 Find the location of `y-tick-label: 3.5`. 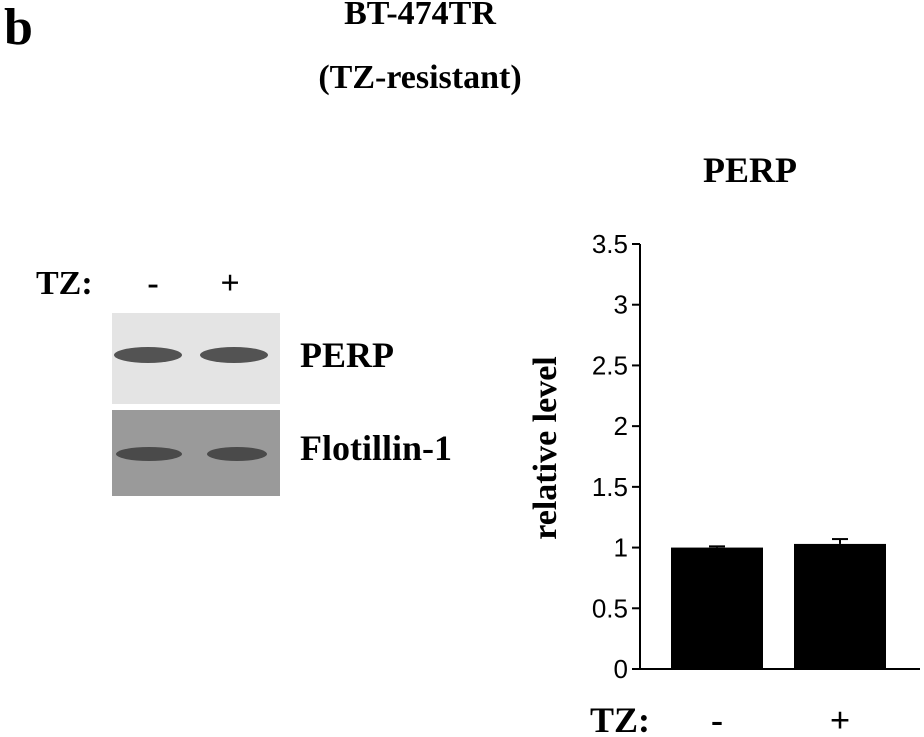

y-tick-label: 3.5 is located at coordinates (610, 244).